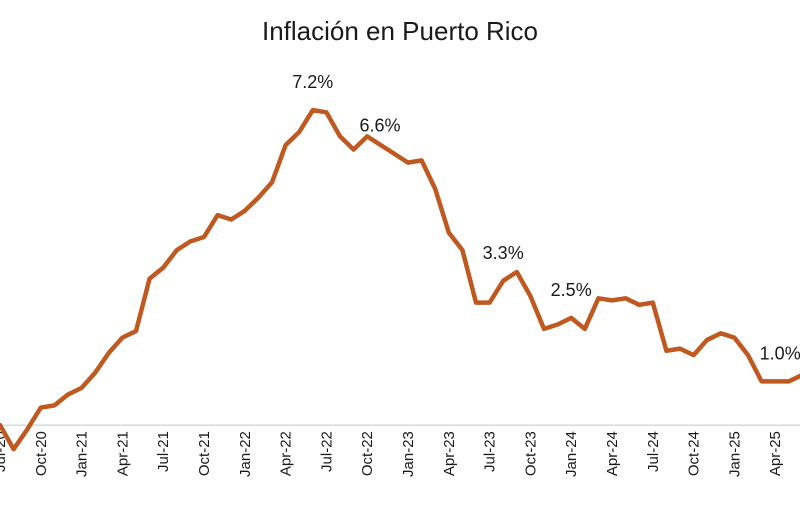 This screenshot has width=800, height=511. Describe the element at coordinates (204, 453) in the screenshot. I see `x-tick-label-oct-21: Oct-21` at that location.